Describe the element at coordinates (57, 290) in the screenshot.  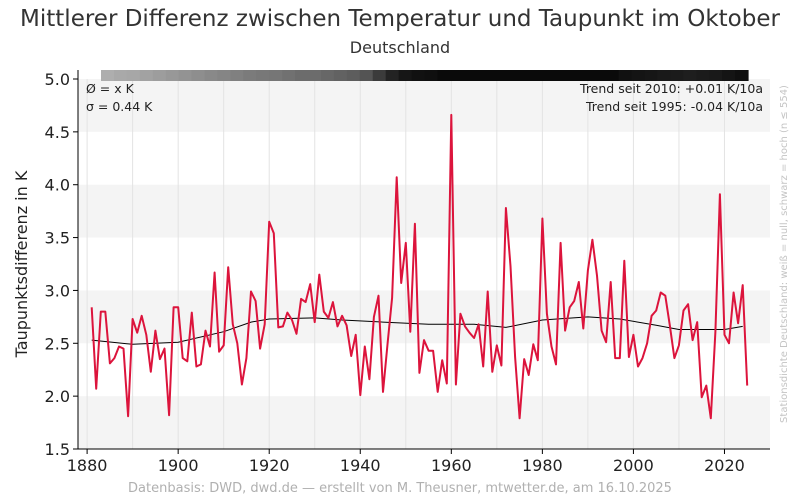
I see `y-tick-label: 3.0` at that location.